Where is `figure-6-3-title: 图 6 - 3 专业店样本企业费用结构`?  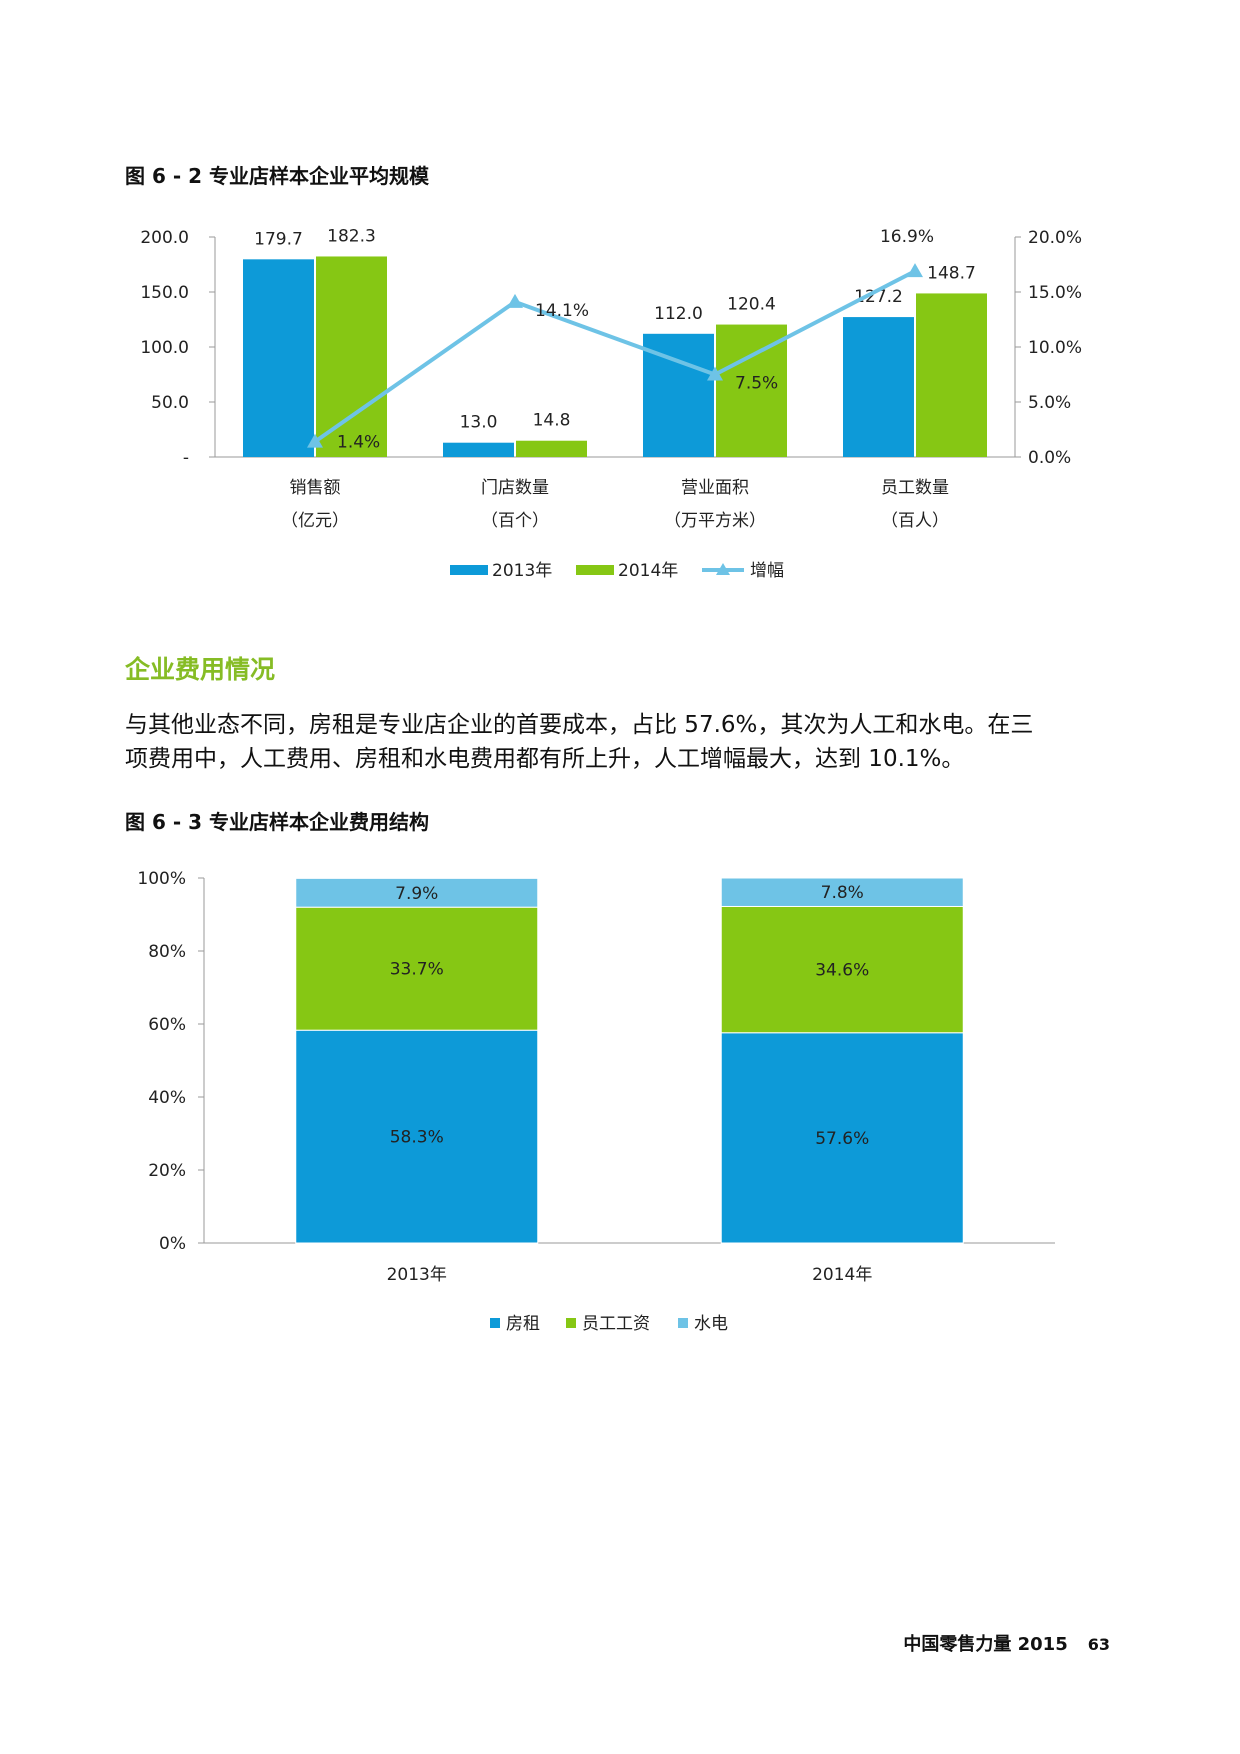
figure-6-3-title: 图 6 - 3 专业店样本企业费用结构 is located at coordinates (277, 822).